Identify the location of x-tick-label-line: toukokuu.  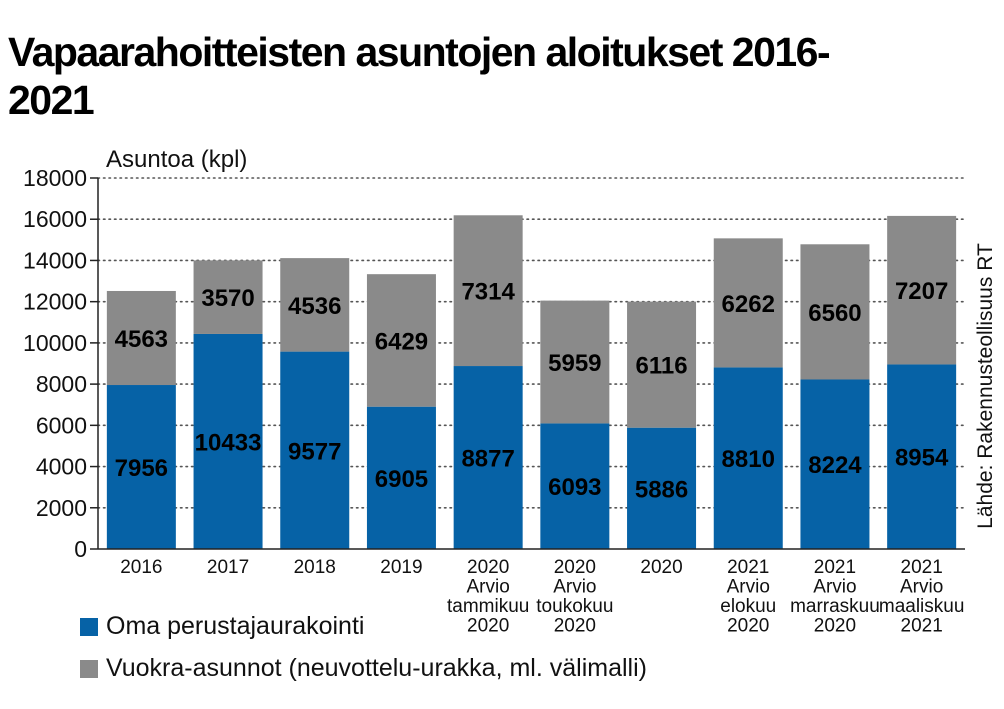
(574, 606).